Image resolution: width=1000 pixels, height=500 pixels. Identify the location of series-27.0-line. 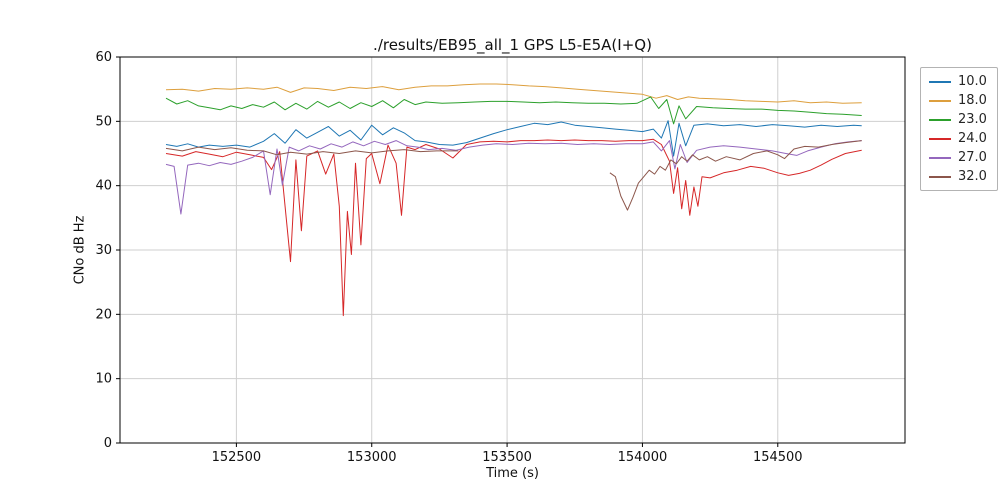
(513, 177).